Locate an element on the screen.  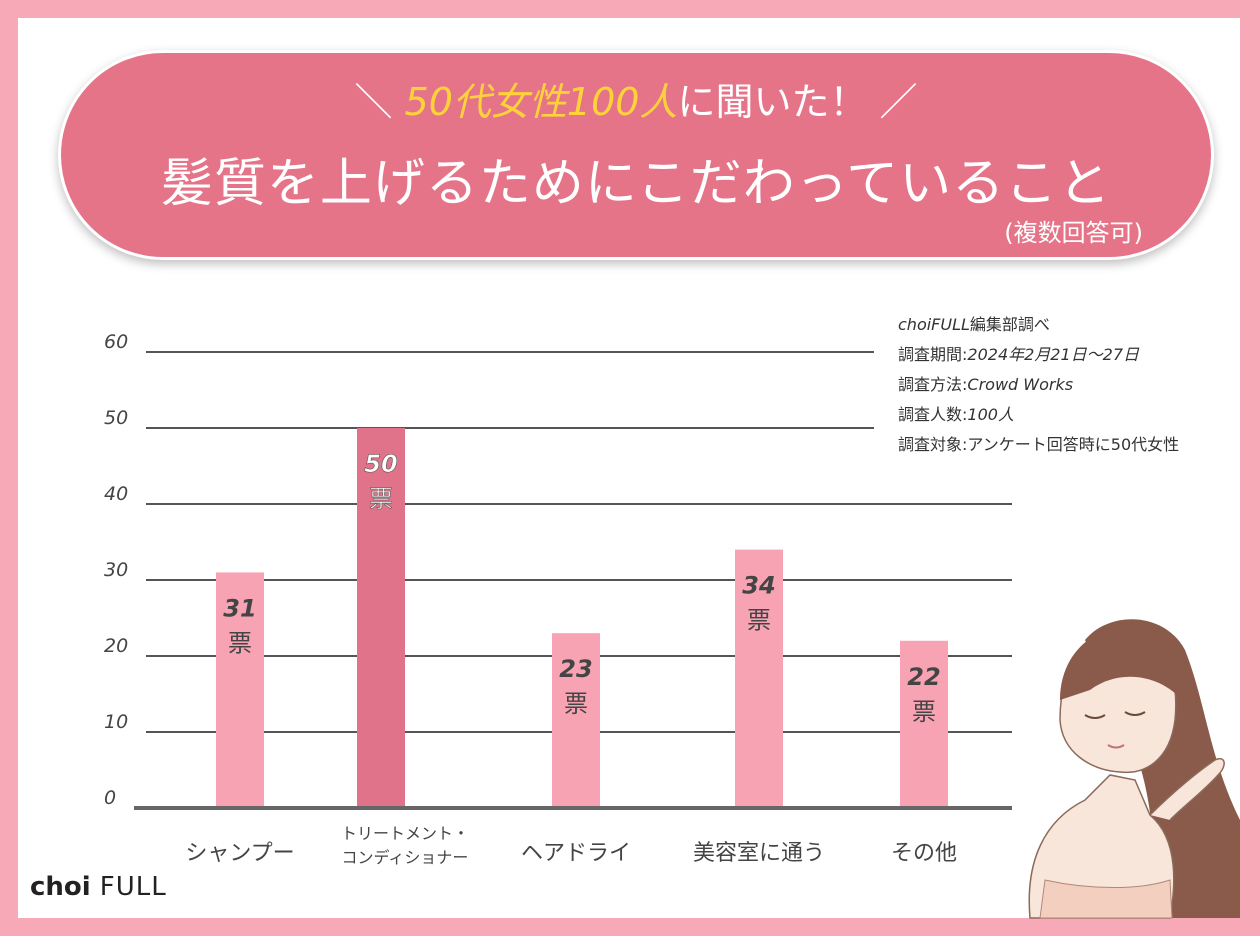
y-tick-label: 0 is located at coordinates (110, 798).